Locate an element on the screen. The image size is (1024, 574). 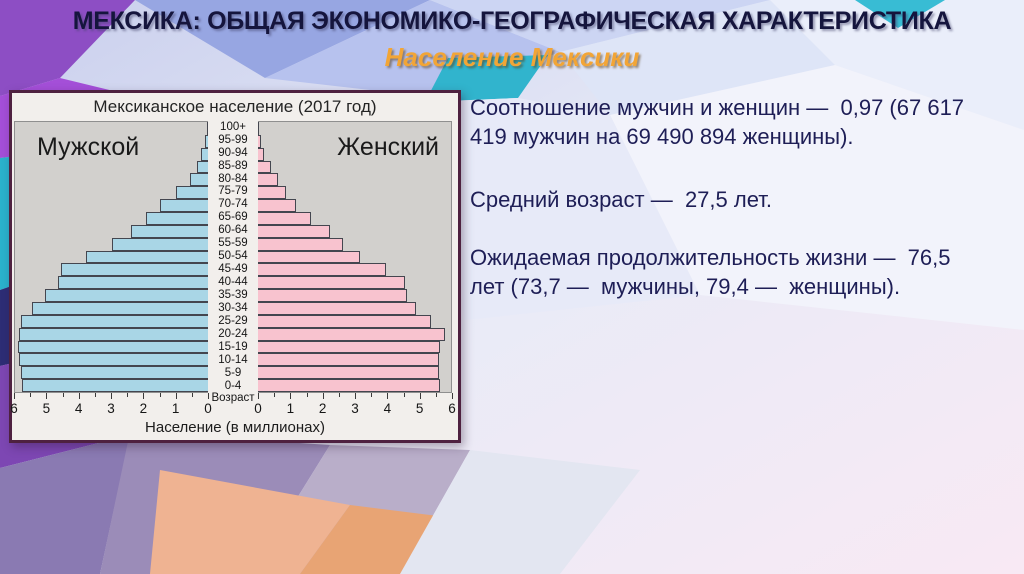
fact-line: Ожидаемая продолжительность жизни — 76,5 is located at coordinates (710, 257).